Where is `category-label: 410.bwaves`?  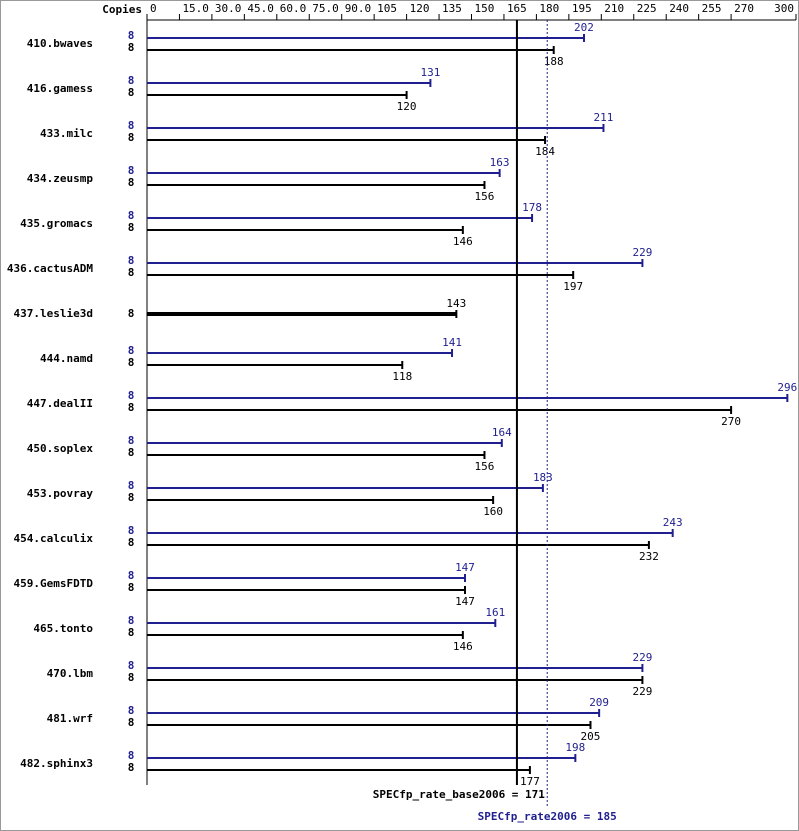
category-label: 410.bwaves is located at coordinates (60, 43).